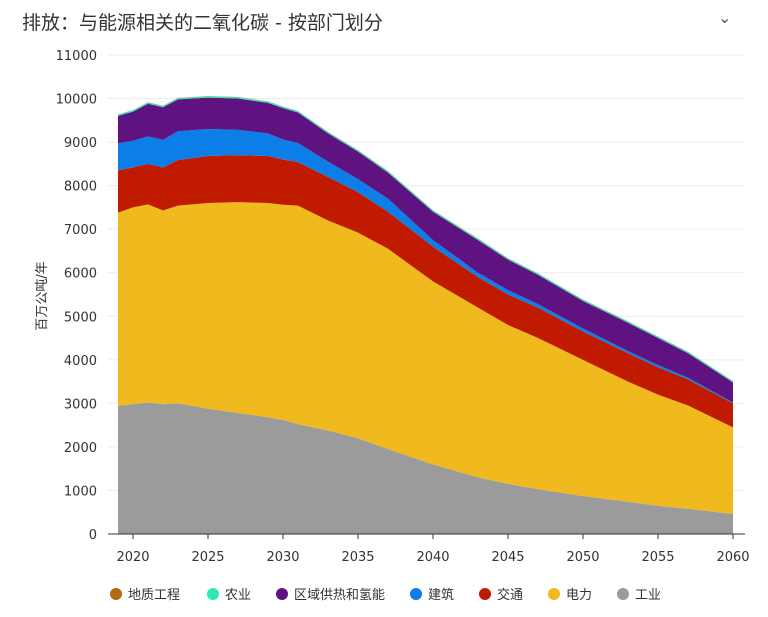 The width and height of the screenshot is (768, 617). Describe the element at coordinates (80, 448) in the screenshot. I see `y-tick-label: 2000` at that location.